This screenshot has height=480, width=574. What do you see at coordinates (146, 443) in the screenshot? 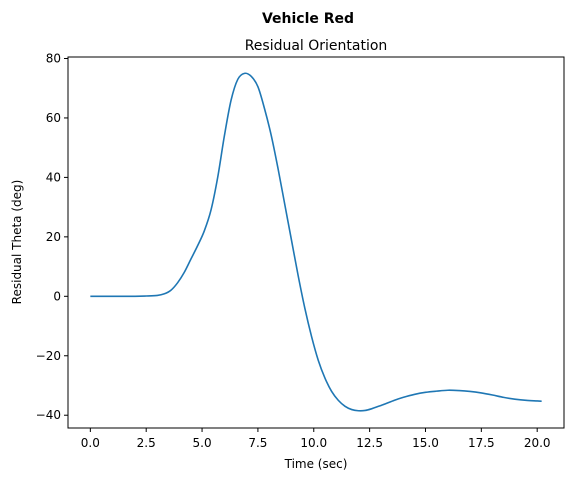
I see `x-tick-label: 2.5` at bounding box center [146, 443].